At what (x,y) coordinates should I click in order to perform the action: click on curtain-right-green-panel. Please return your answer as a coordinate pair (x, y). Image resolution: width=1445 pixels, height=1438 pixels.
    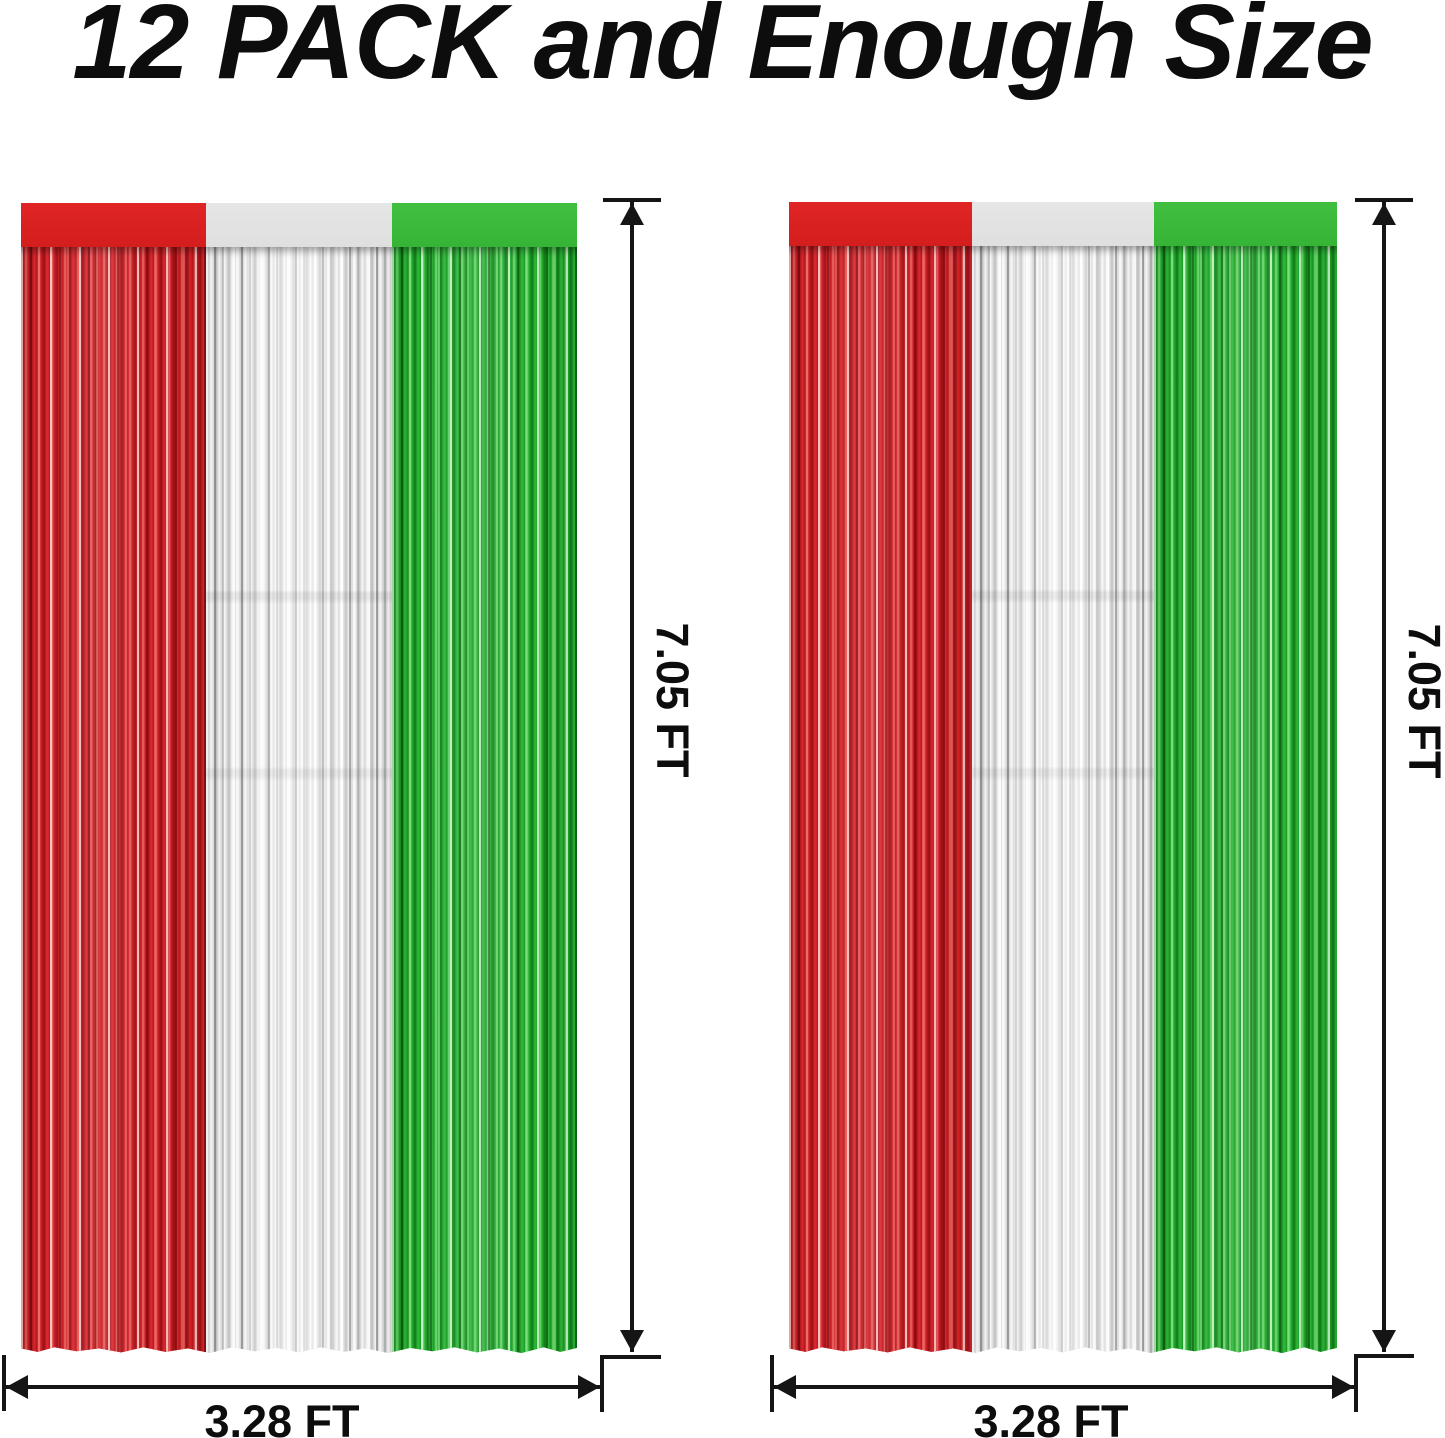
    Looking at the image, I should click on (1245, 777).